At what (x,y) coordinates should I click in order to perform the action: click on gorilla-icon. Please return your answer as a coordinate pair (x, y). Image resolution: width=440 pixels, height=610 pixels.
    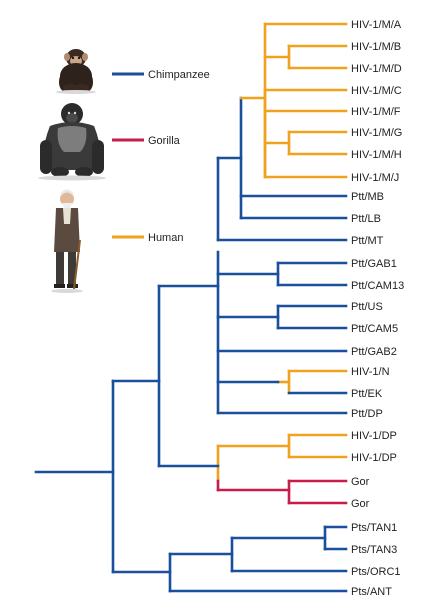
    Looking at the image, I should click on (72, 142).